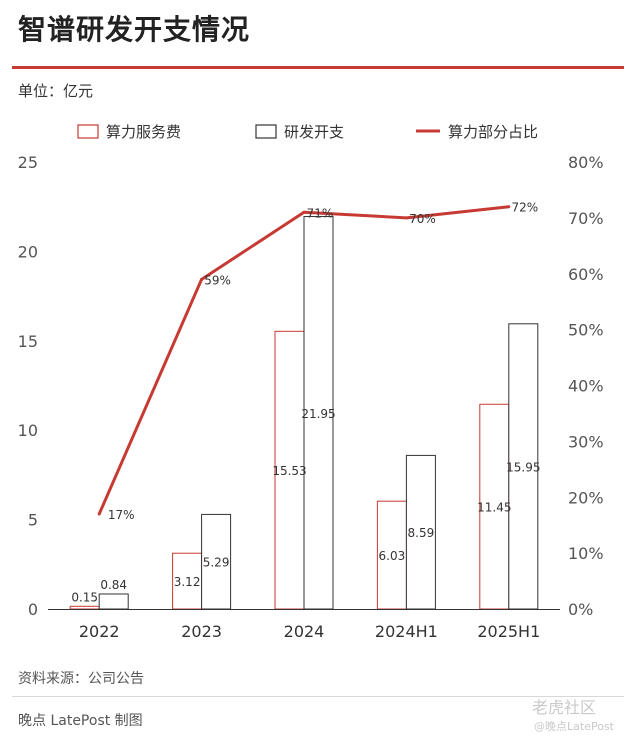 This screenshot has width=640, height=739. What do you see at coordinates (113, 585) in the screenshot?
I see `data-label-rd: 0.84` at bounding box center [113, 585].